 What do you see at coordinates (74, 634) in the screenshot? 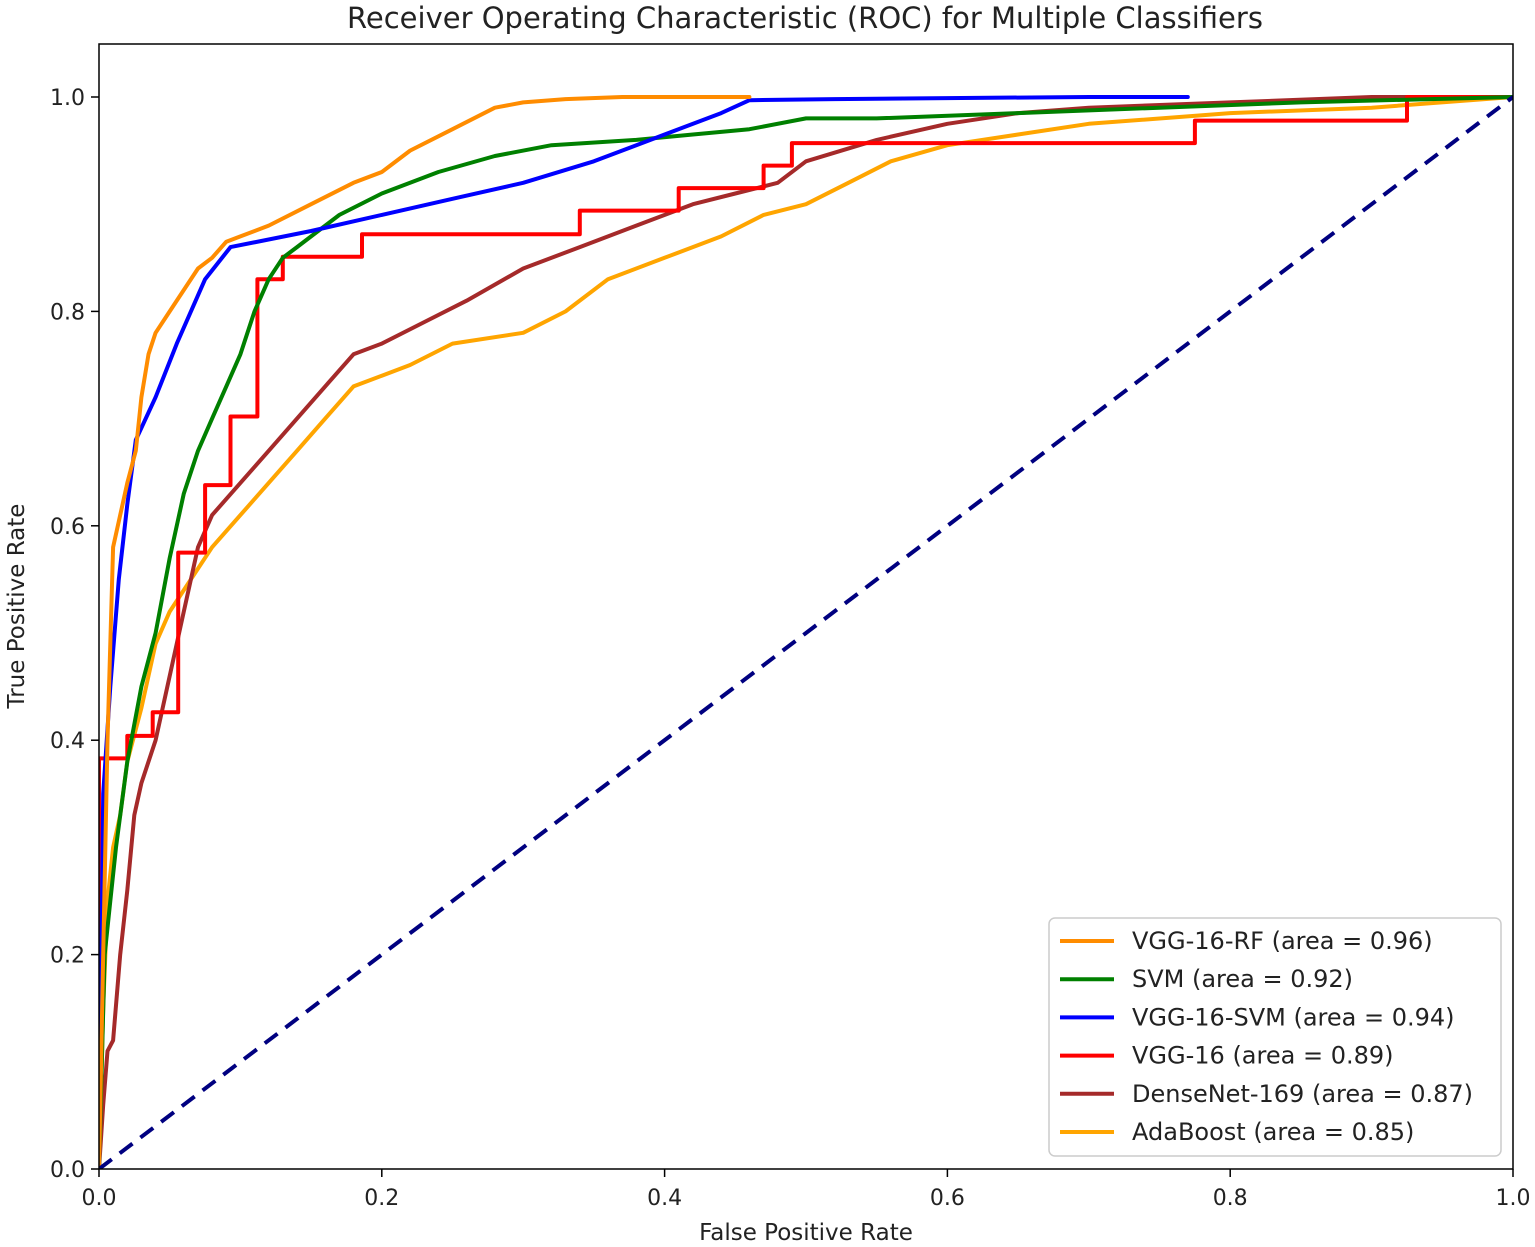
I see `y-axis: 0.0 0.2 0.4 0.6 0.8 1.0` at bounding box center [74, 634].